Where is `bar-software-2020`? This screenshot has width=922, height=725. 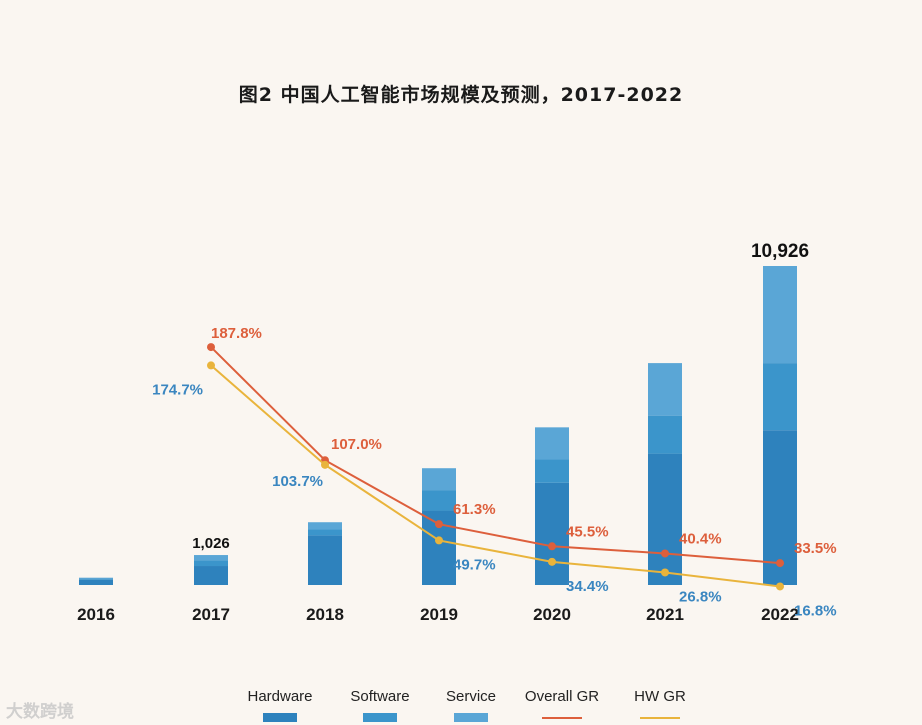 bar-software-2020 is located at coordinates (552, 471).